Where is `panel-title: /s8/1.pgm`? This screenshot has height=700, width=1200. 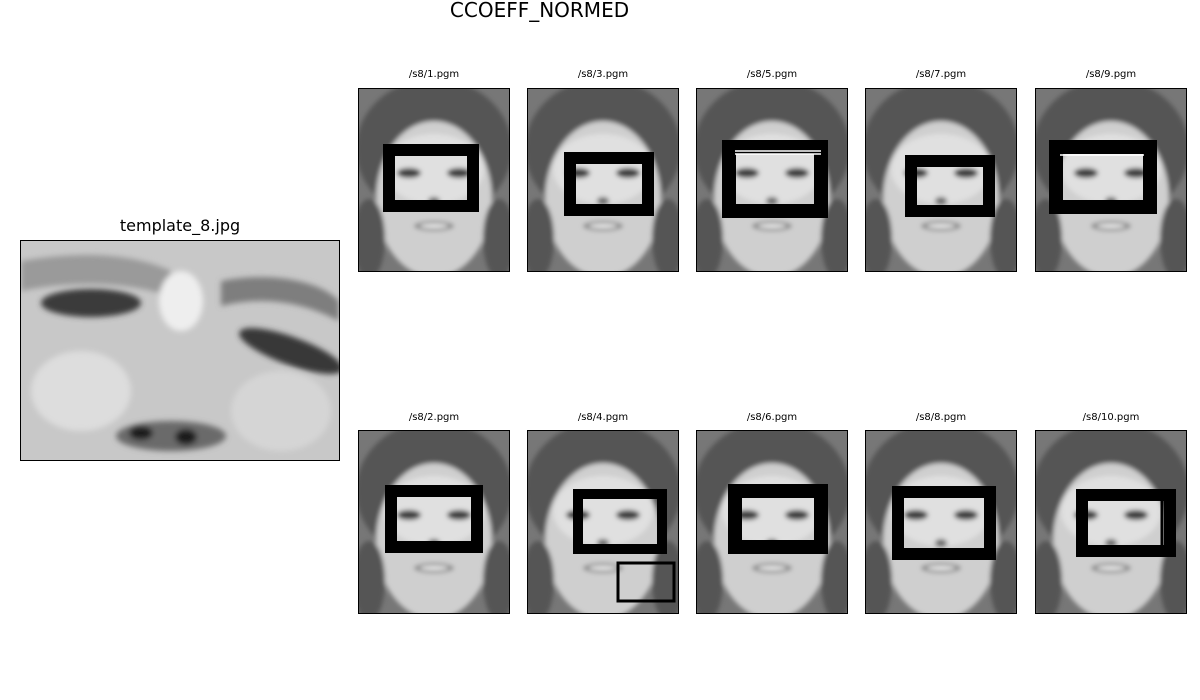 panel-title: /s8/1.pgm is located at coordinates (434, 74).